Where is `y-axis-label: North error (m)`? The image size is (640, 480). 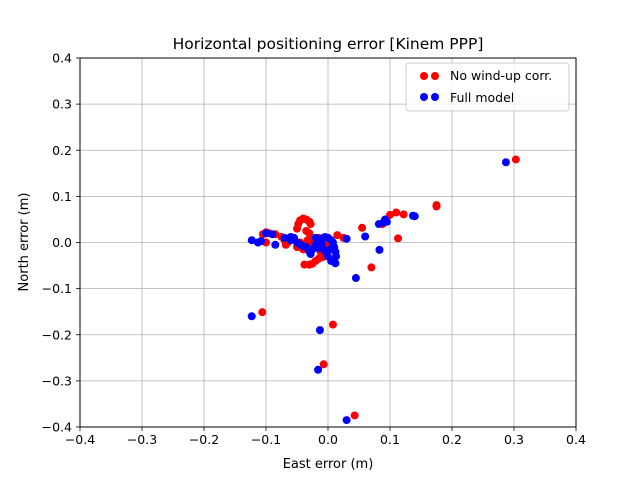
y-axis-label: North error (m) is located at coordinates (24, 242).